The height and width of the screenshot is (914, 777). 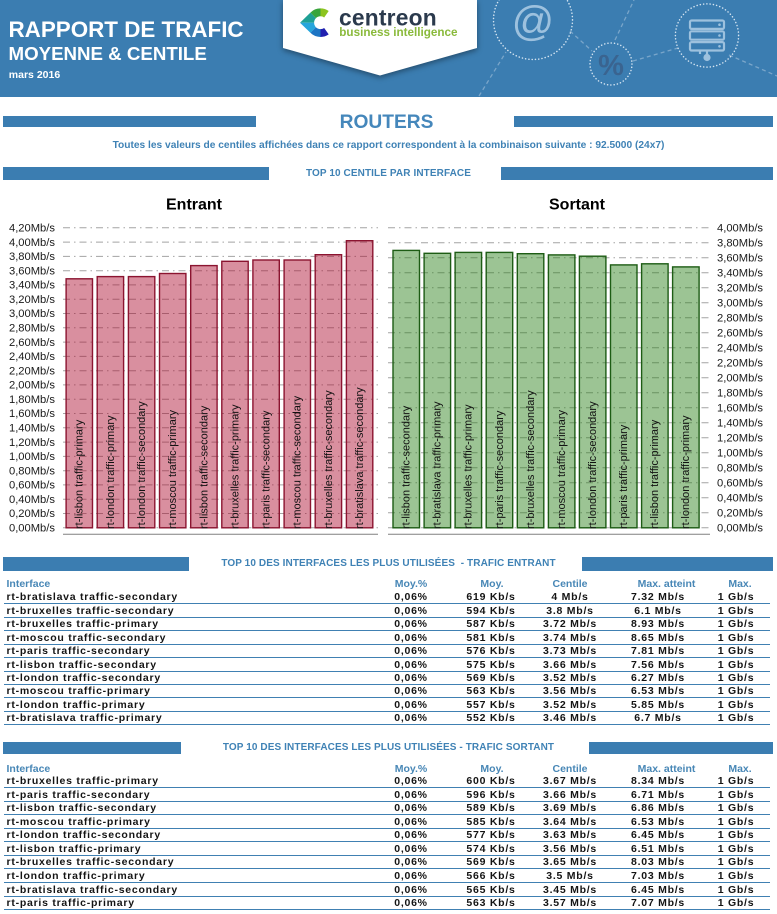 I want to click on svg-text: 4,20Mb/s, so click(x=32, y=229).